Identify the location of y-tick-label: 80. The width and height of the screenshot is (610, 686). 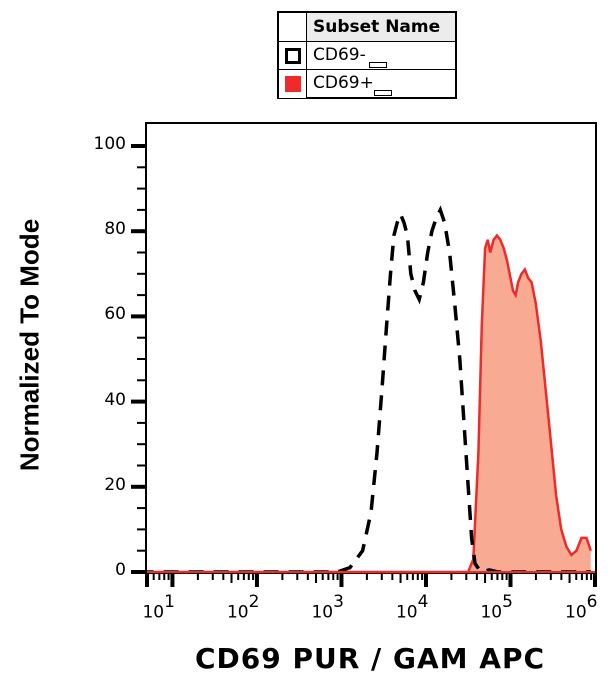
(115, 229).